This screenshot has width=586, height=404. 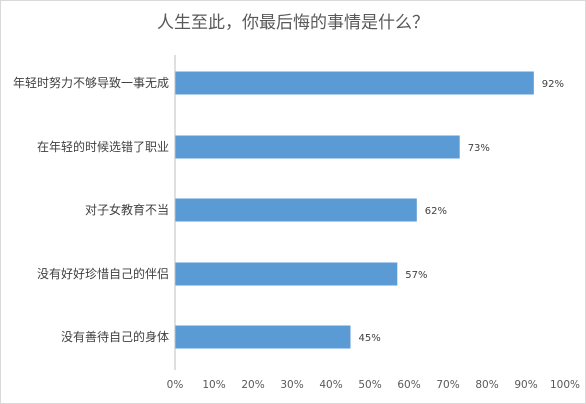 What do you see at coordinates (330, 385) in the screenshot?
I see `x-tick-label-4: 40%` at bounding box center [330, 385].